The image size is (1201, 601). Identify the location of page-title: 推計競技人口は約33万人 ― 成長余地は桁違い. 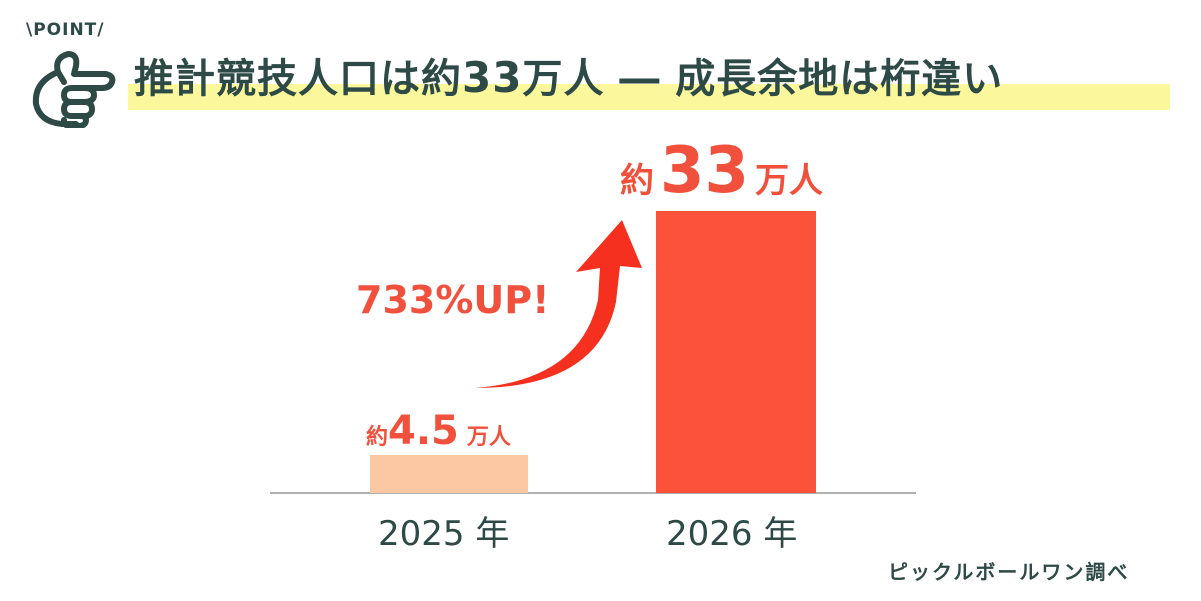
(568, 75).